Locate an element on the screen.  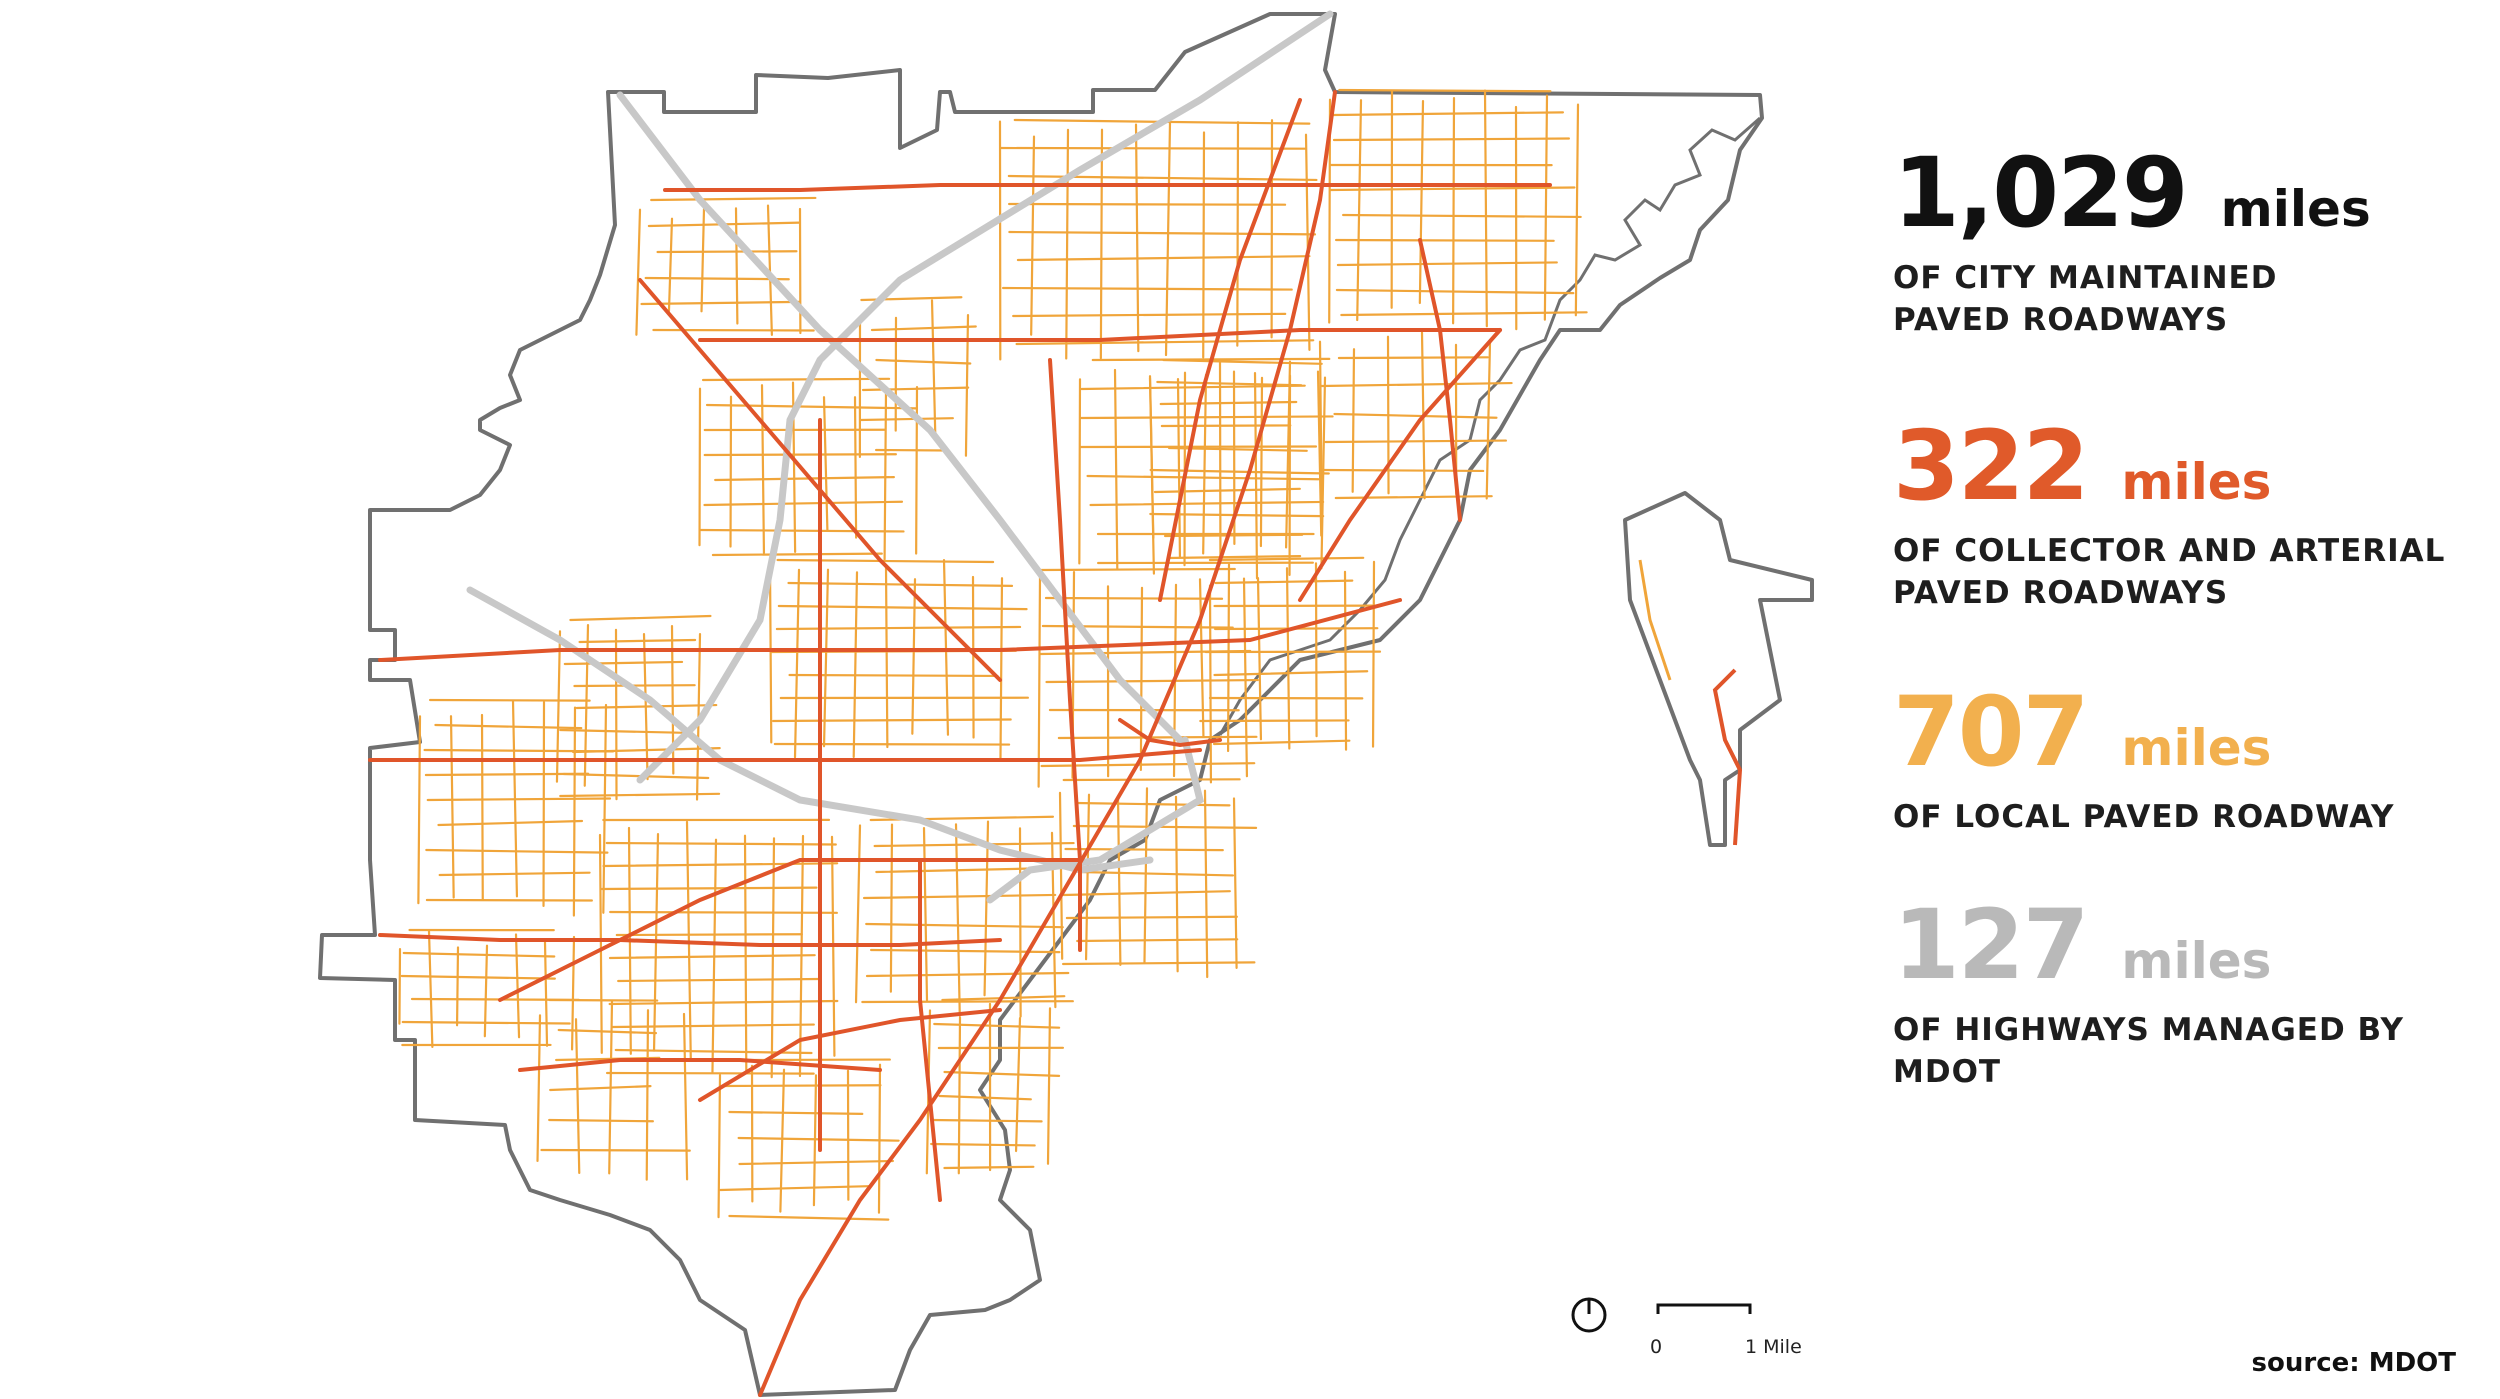
stat-description: OF HIGHWAYS MANAGED BY MDOT is located at coordinates (2148, 1051).